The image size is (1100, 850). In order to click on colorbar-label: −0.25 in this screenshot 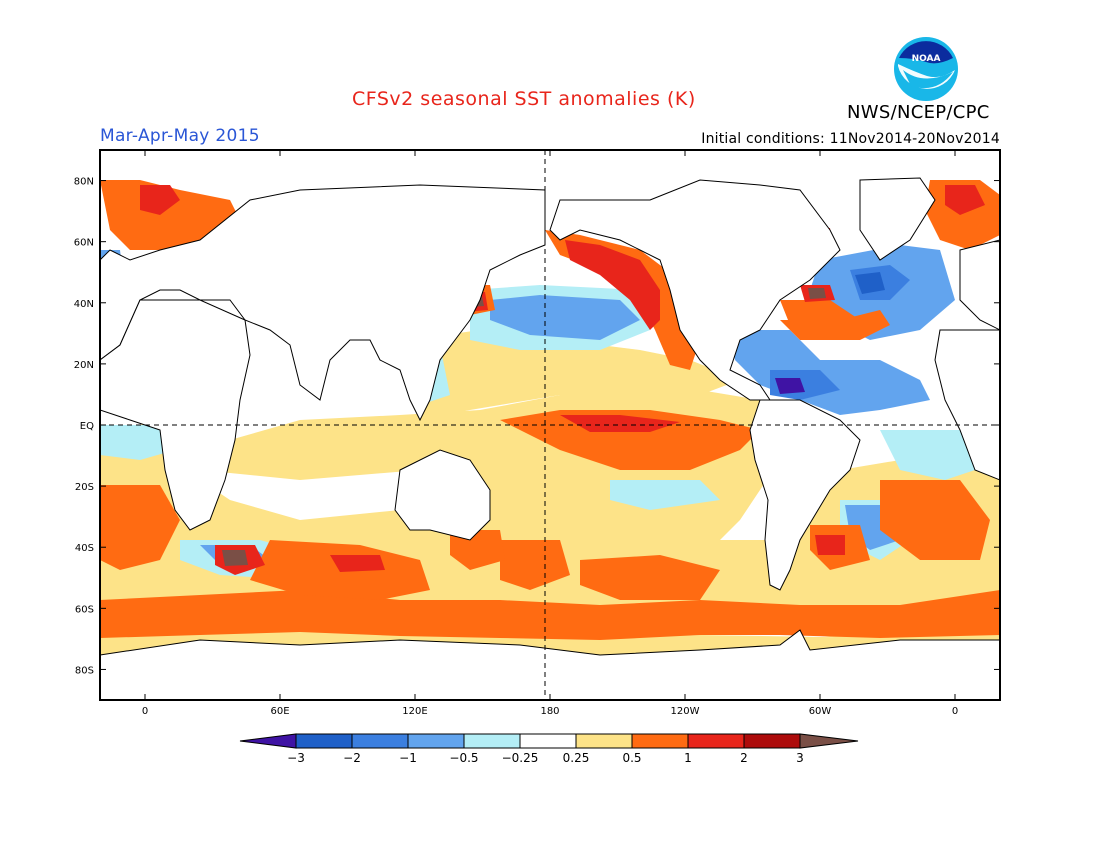, I will do `click(520, 758)`.